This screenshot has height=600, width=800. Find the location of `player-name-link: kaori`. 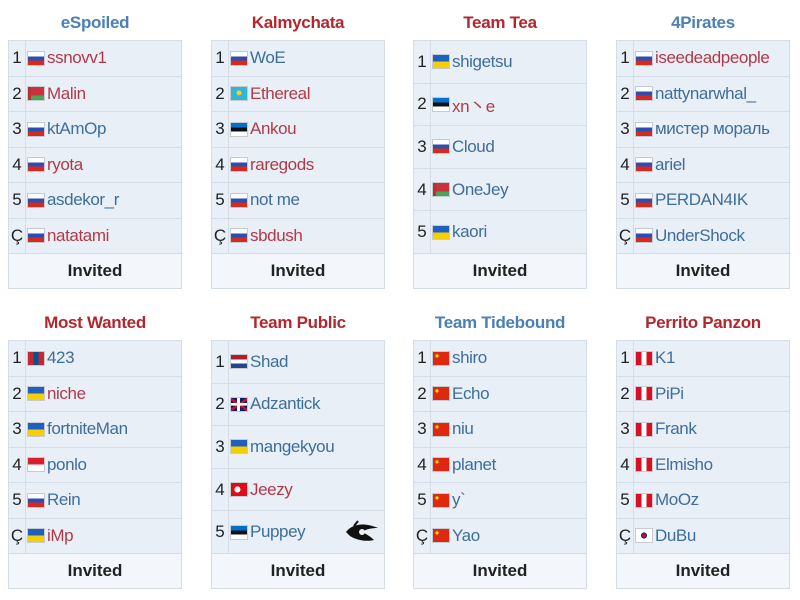

player-name-link: kaori is located at coordinates (469, 232).